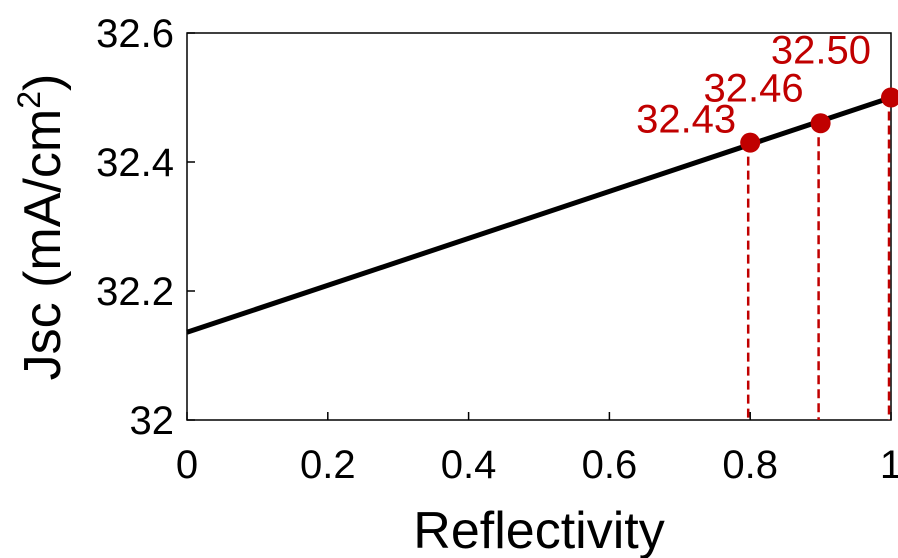  Describe the element at coordinates (43, 82) in the screenshot. I see `y-axis-title-close: )` at that location.